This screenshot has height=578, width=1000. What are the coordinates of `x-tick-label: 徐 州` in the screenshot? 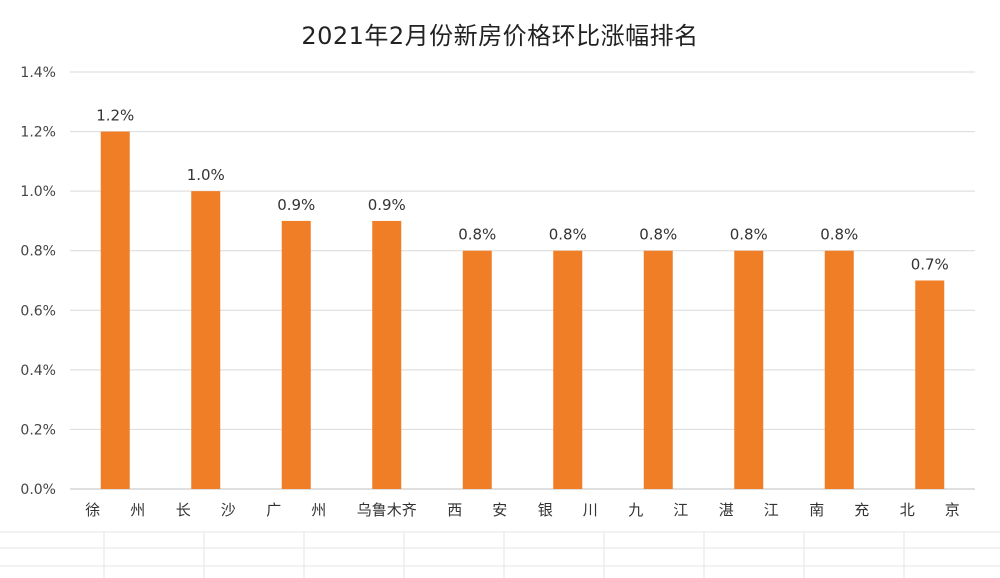 It's located at (115, 510).